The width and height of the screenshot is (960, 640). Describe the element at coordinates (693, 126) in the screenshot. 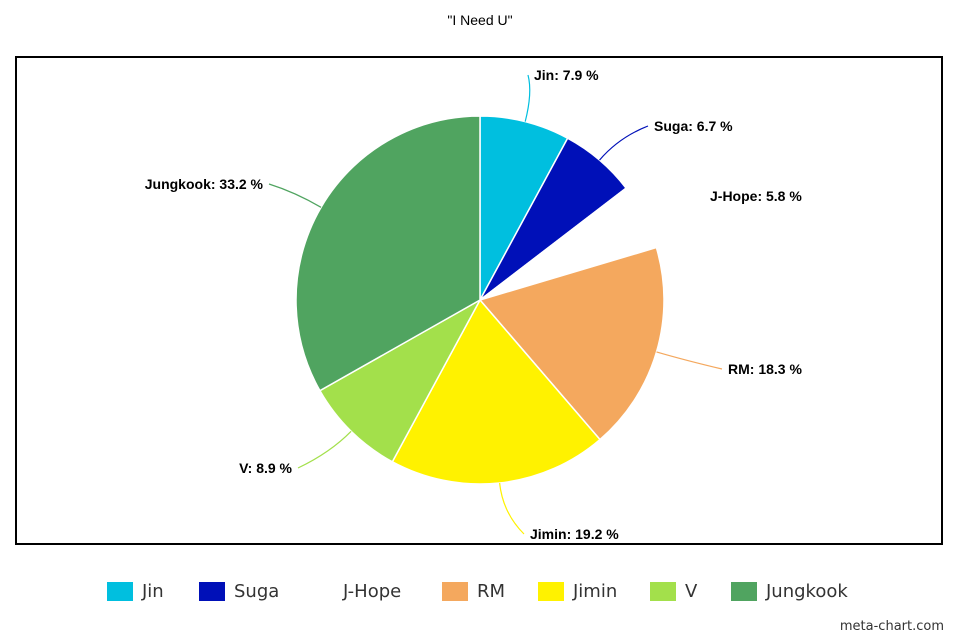

I see `data-label-suga: Suga: 6.7 %` at that location.